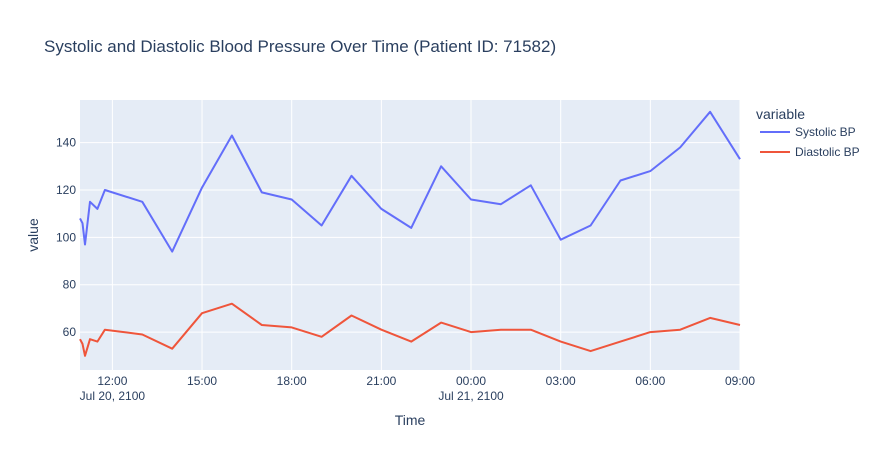  What do you see at coordinates (202, 381) in the screenshot?
I see `x-tick-label: 15:00` at bounding box center [202, 381].